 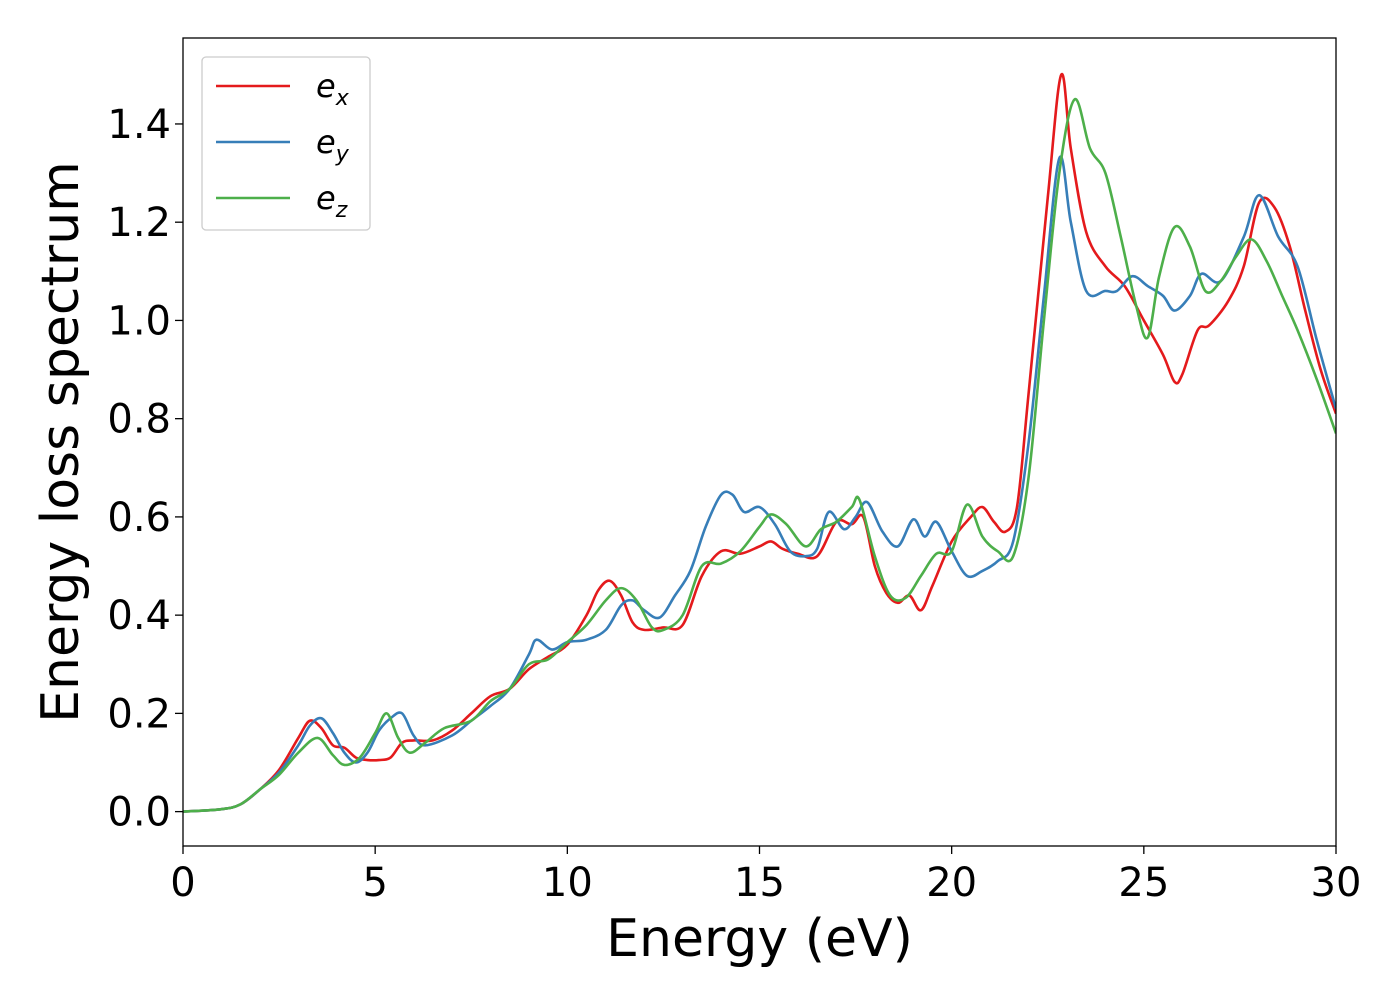 What do you see at coordinates (139, 420) in the screenshot?
I see `y-tick-label: 0.8` at bounding box center [139, 420].